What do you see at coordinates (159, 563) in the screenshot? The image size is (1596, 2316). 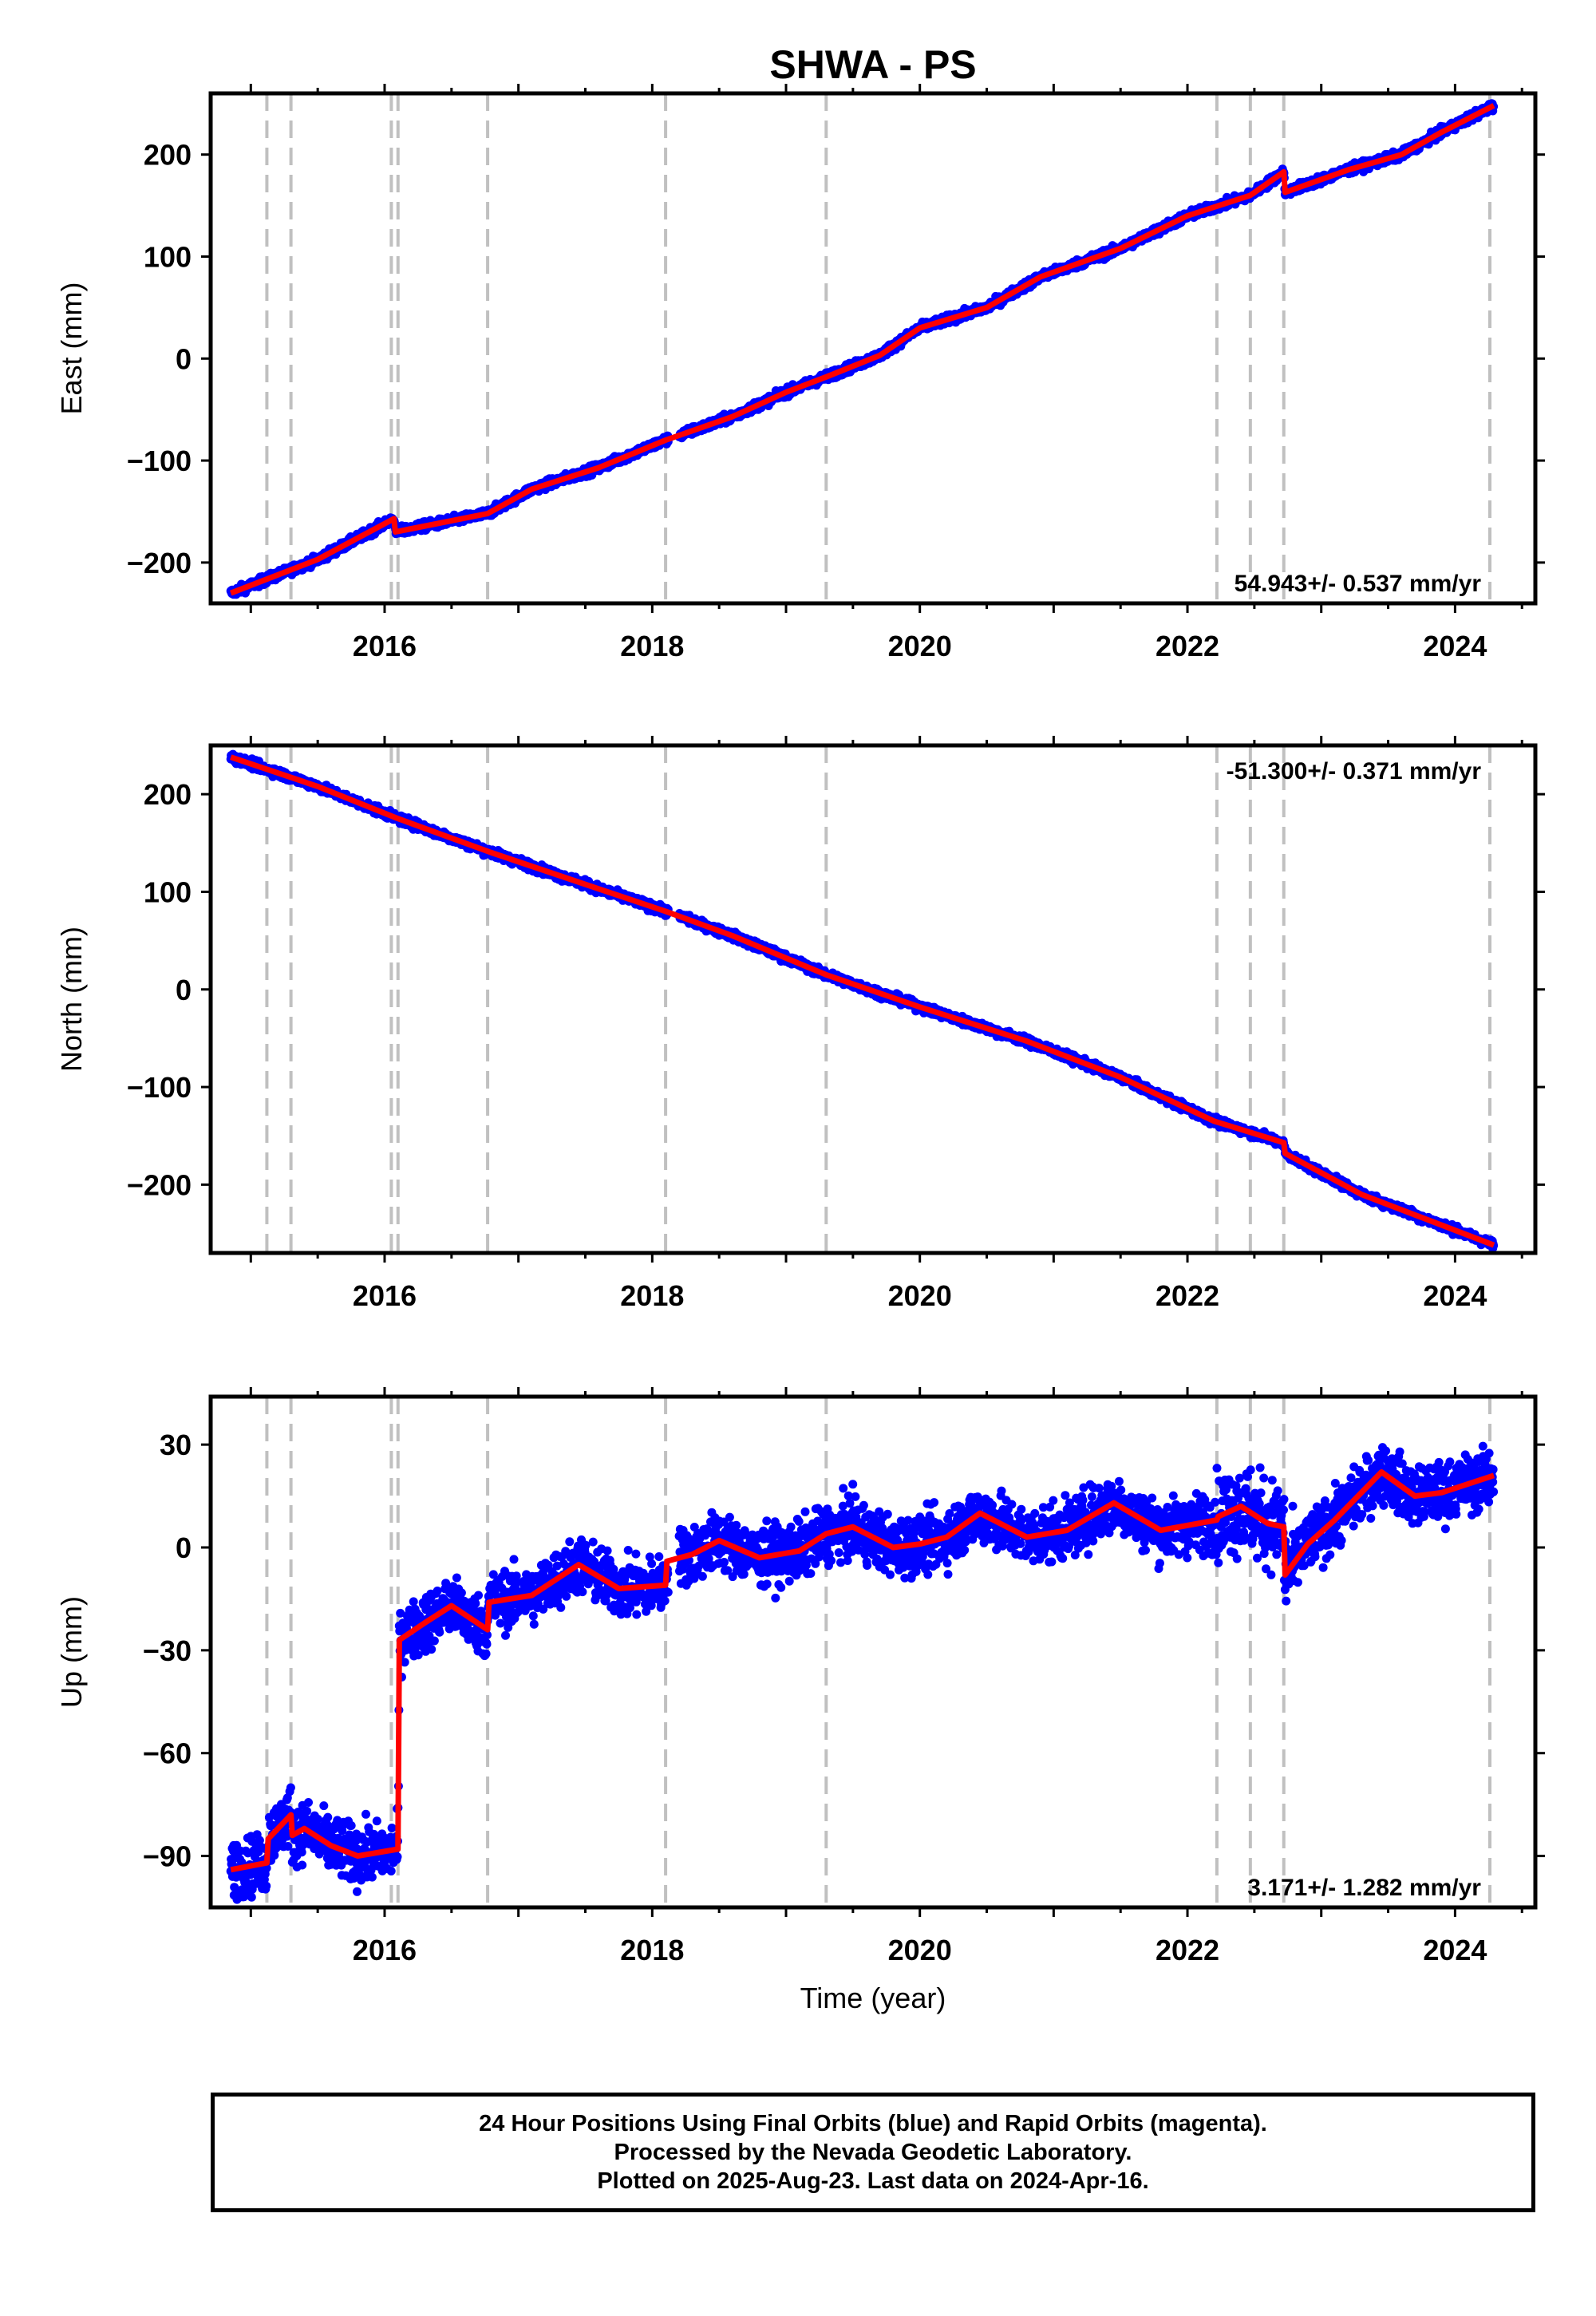 I see `east-y-tick-label: −200` at bounding box center [159, 563].